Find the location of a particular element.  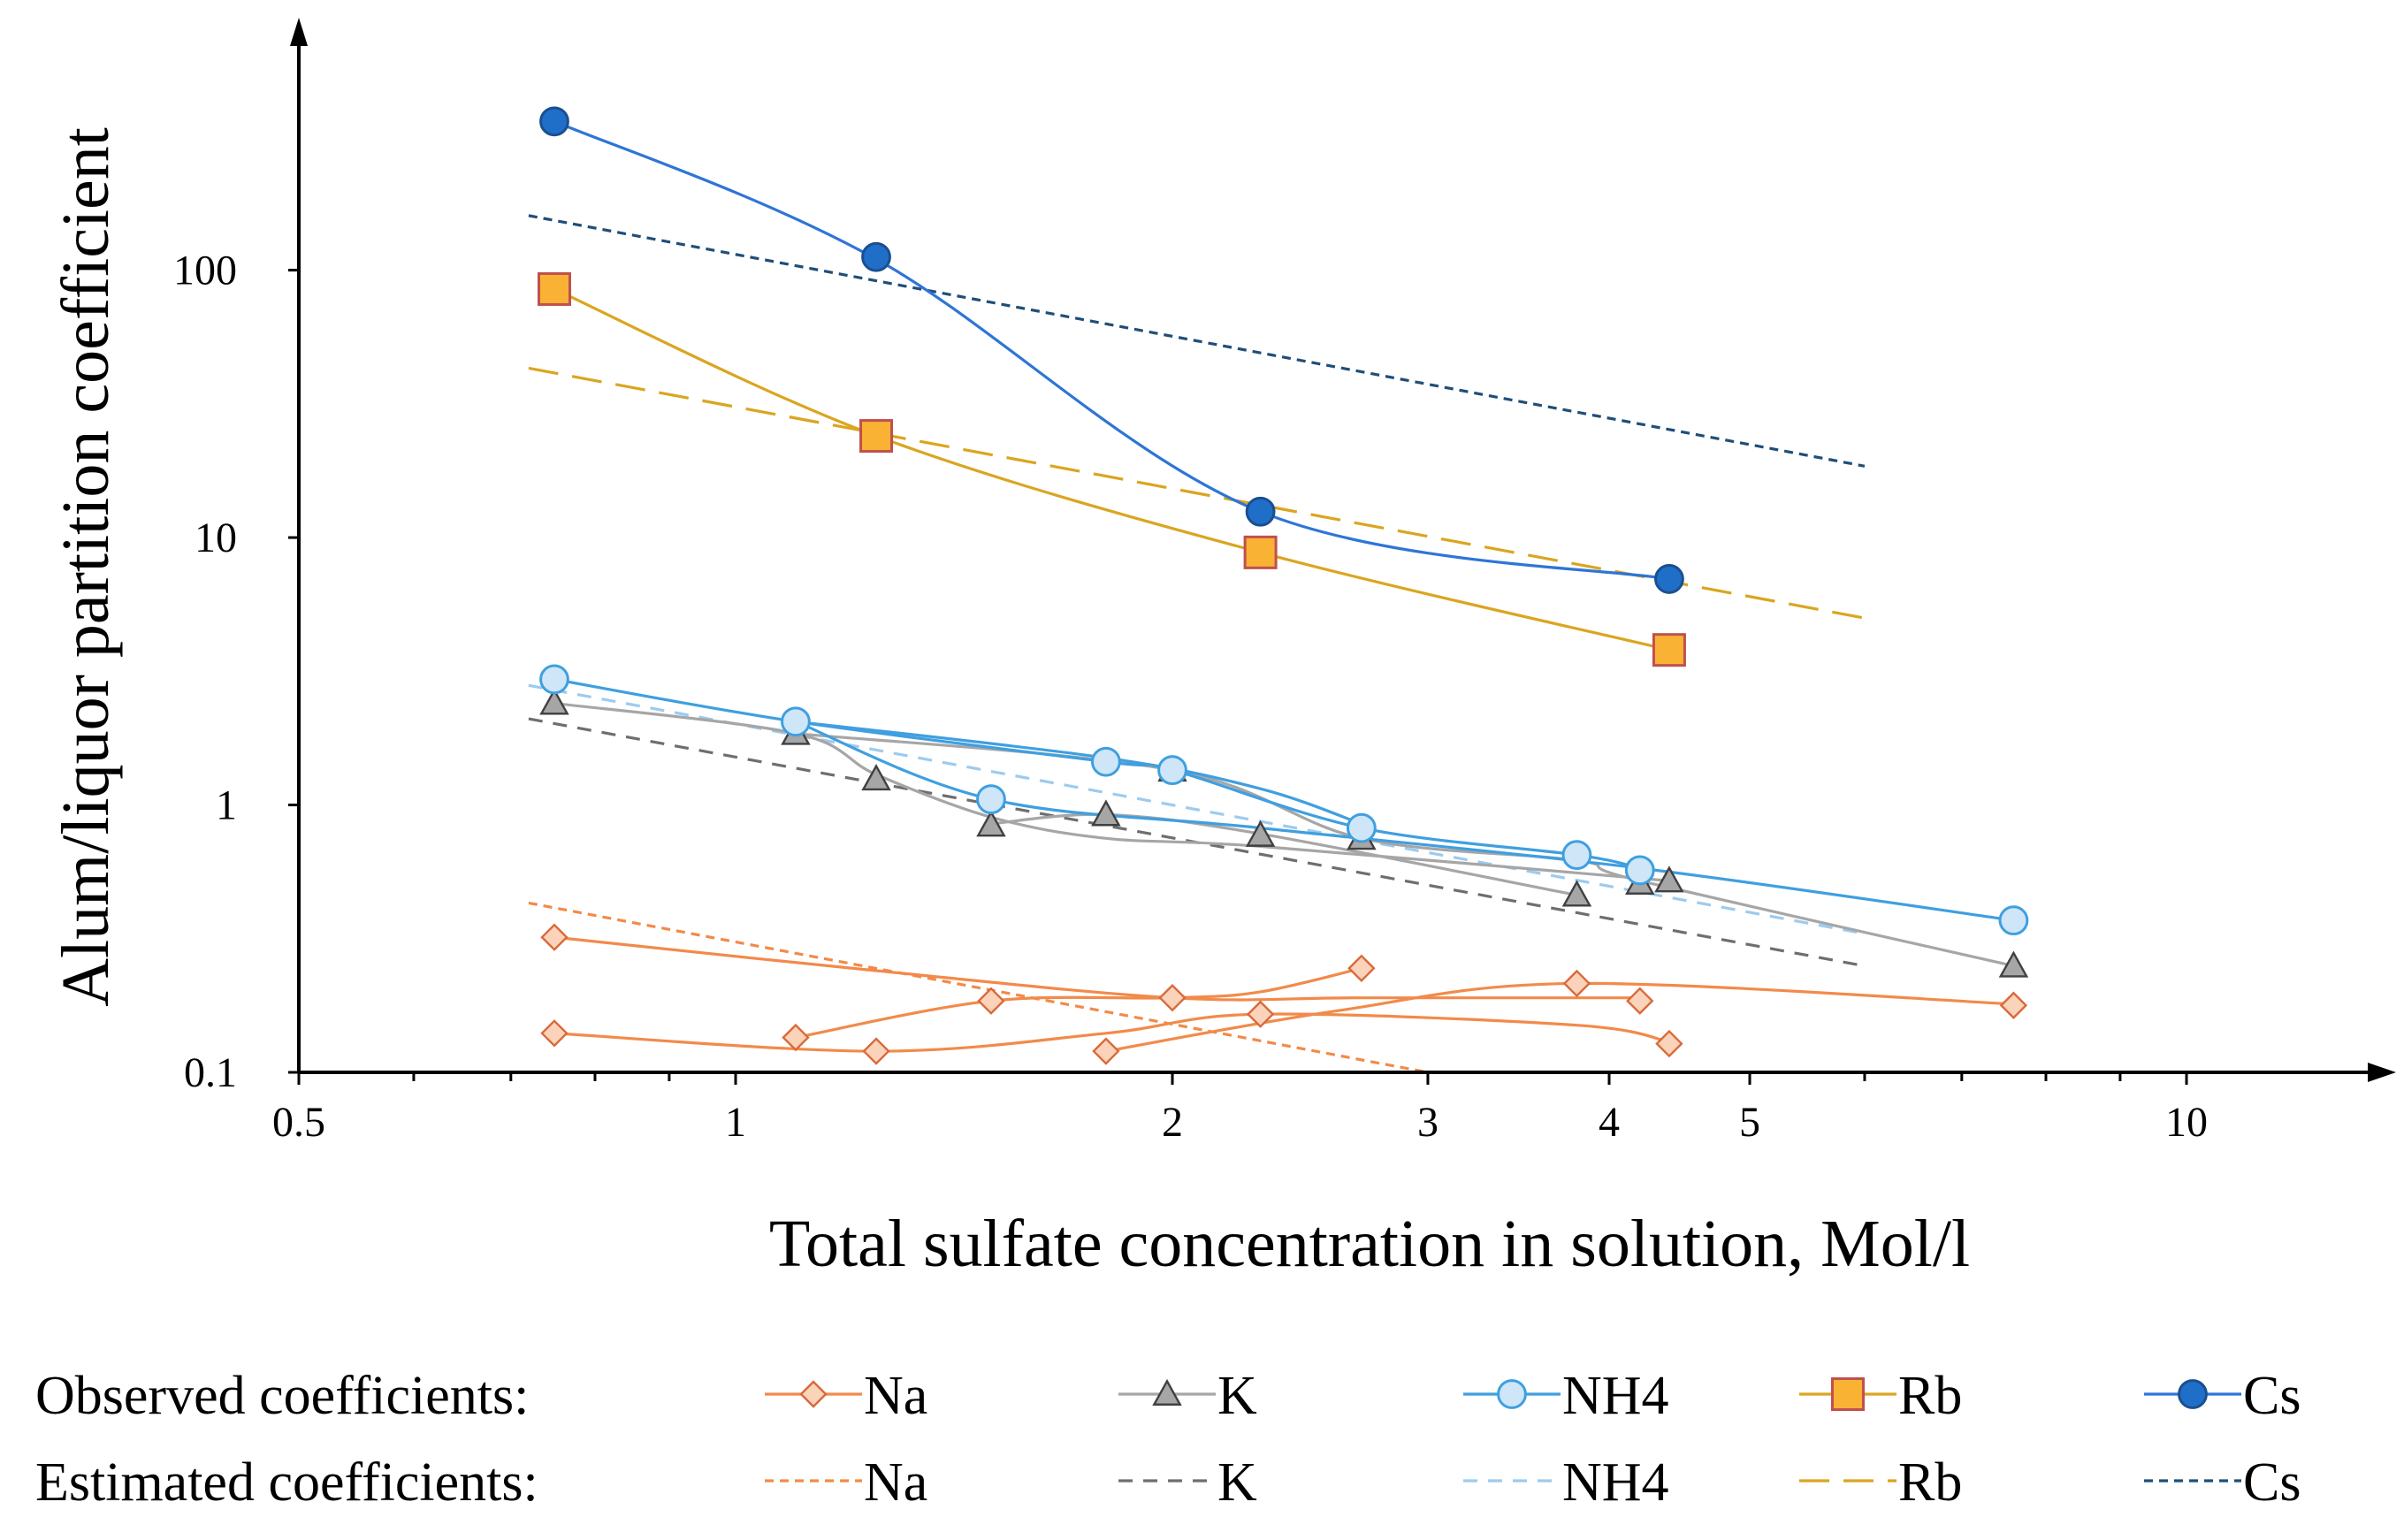

estimated-line-na is located at coordinates (979, 988).